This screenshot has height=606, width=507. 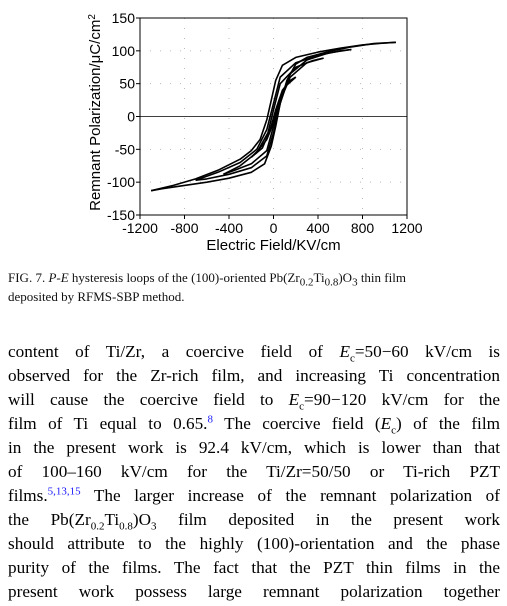 What do you see at coordinates (274, 228) in the screenshot?
I see `x-tick-label: 0` at bounding box center [274, 228].